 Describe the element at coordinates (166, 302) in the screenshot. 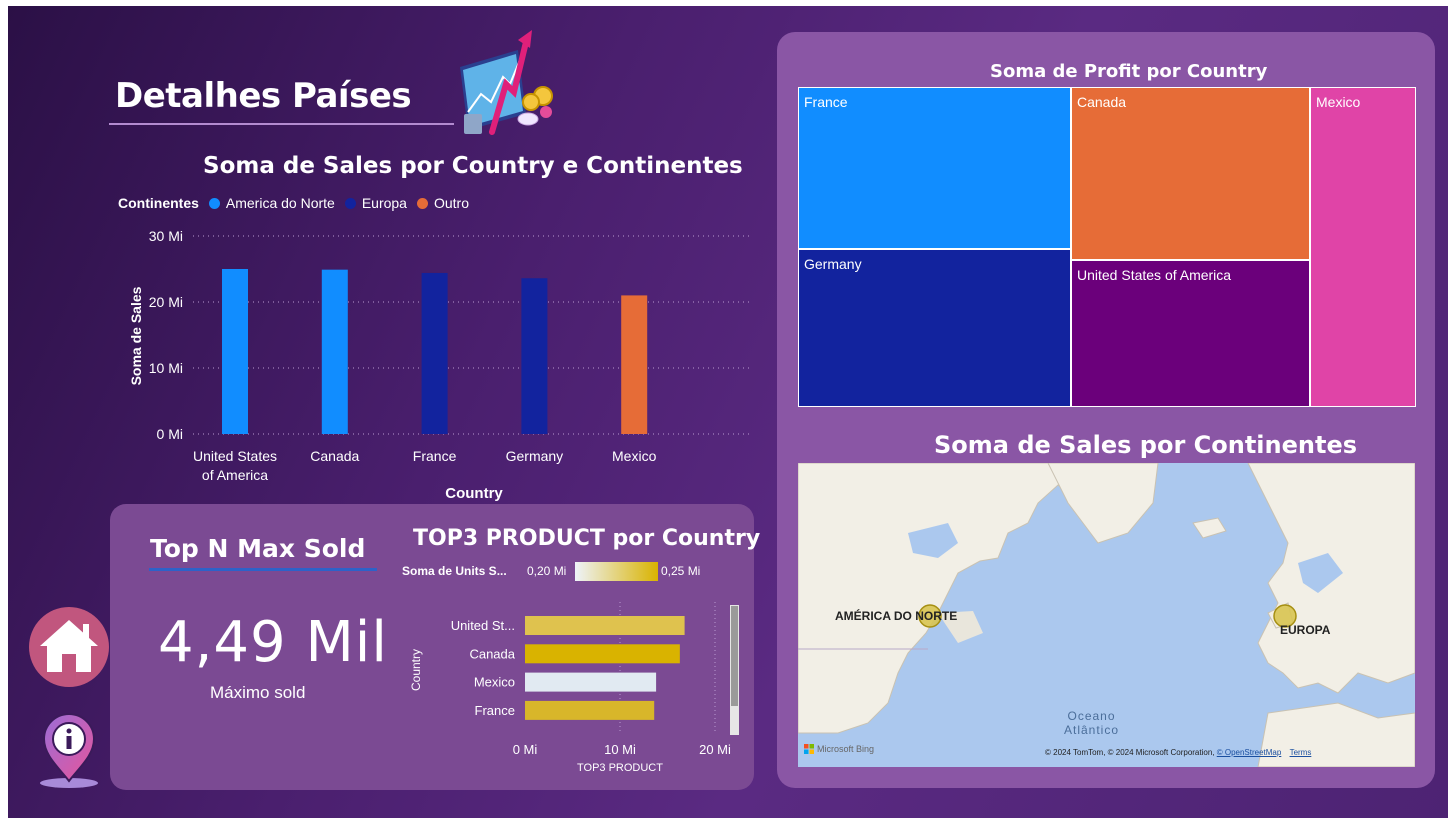

I see `y-tick-label: 20 Mi` at that location.